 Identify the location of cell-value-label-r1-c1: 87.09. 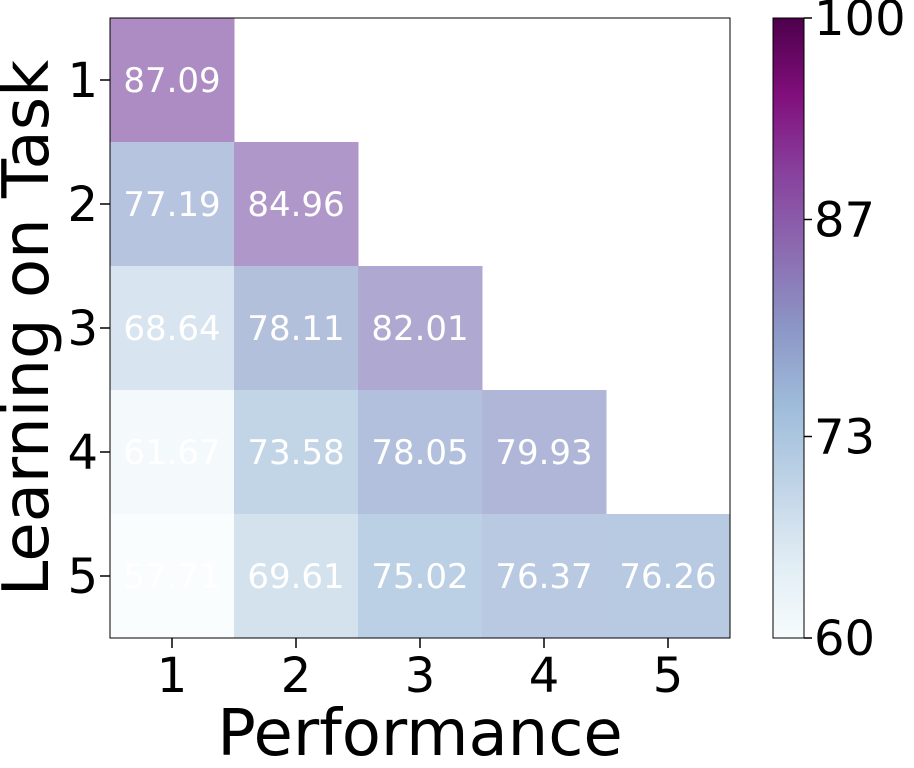
(171, 81).